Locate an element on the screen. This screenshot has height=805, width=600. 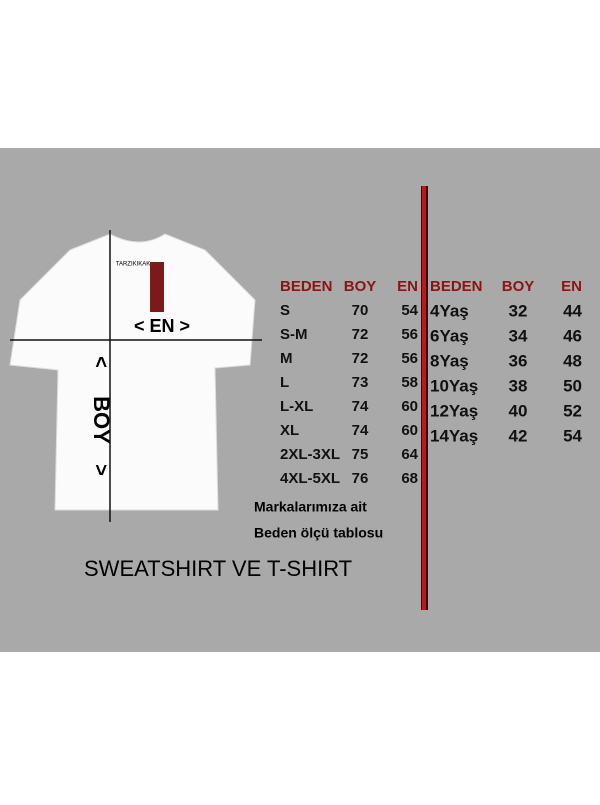
table-cell: 58 is located at coordinates (409, 382).